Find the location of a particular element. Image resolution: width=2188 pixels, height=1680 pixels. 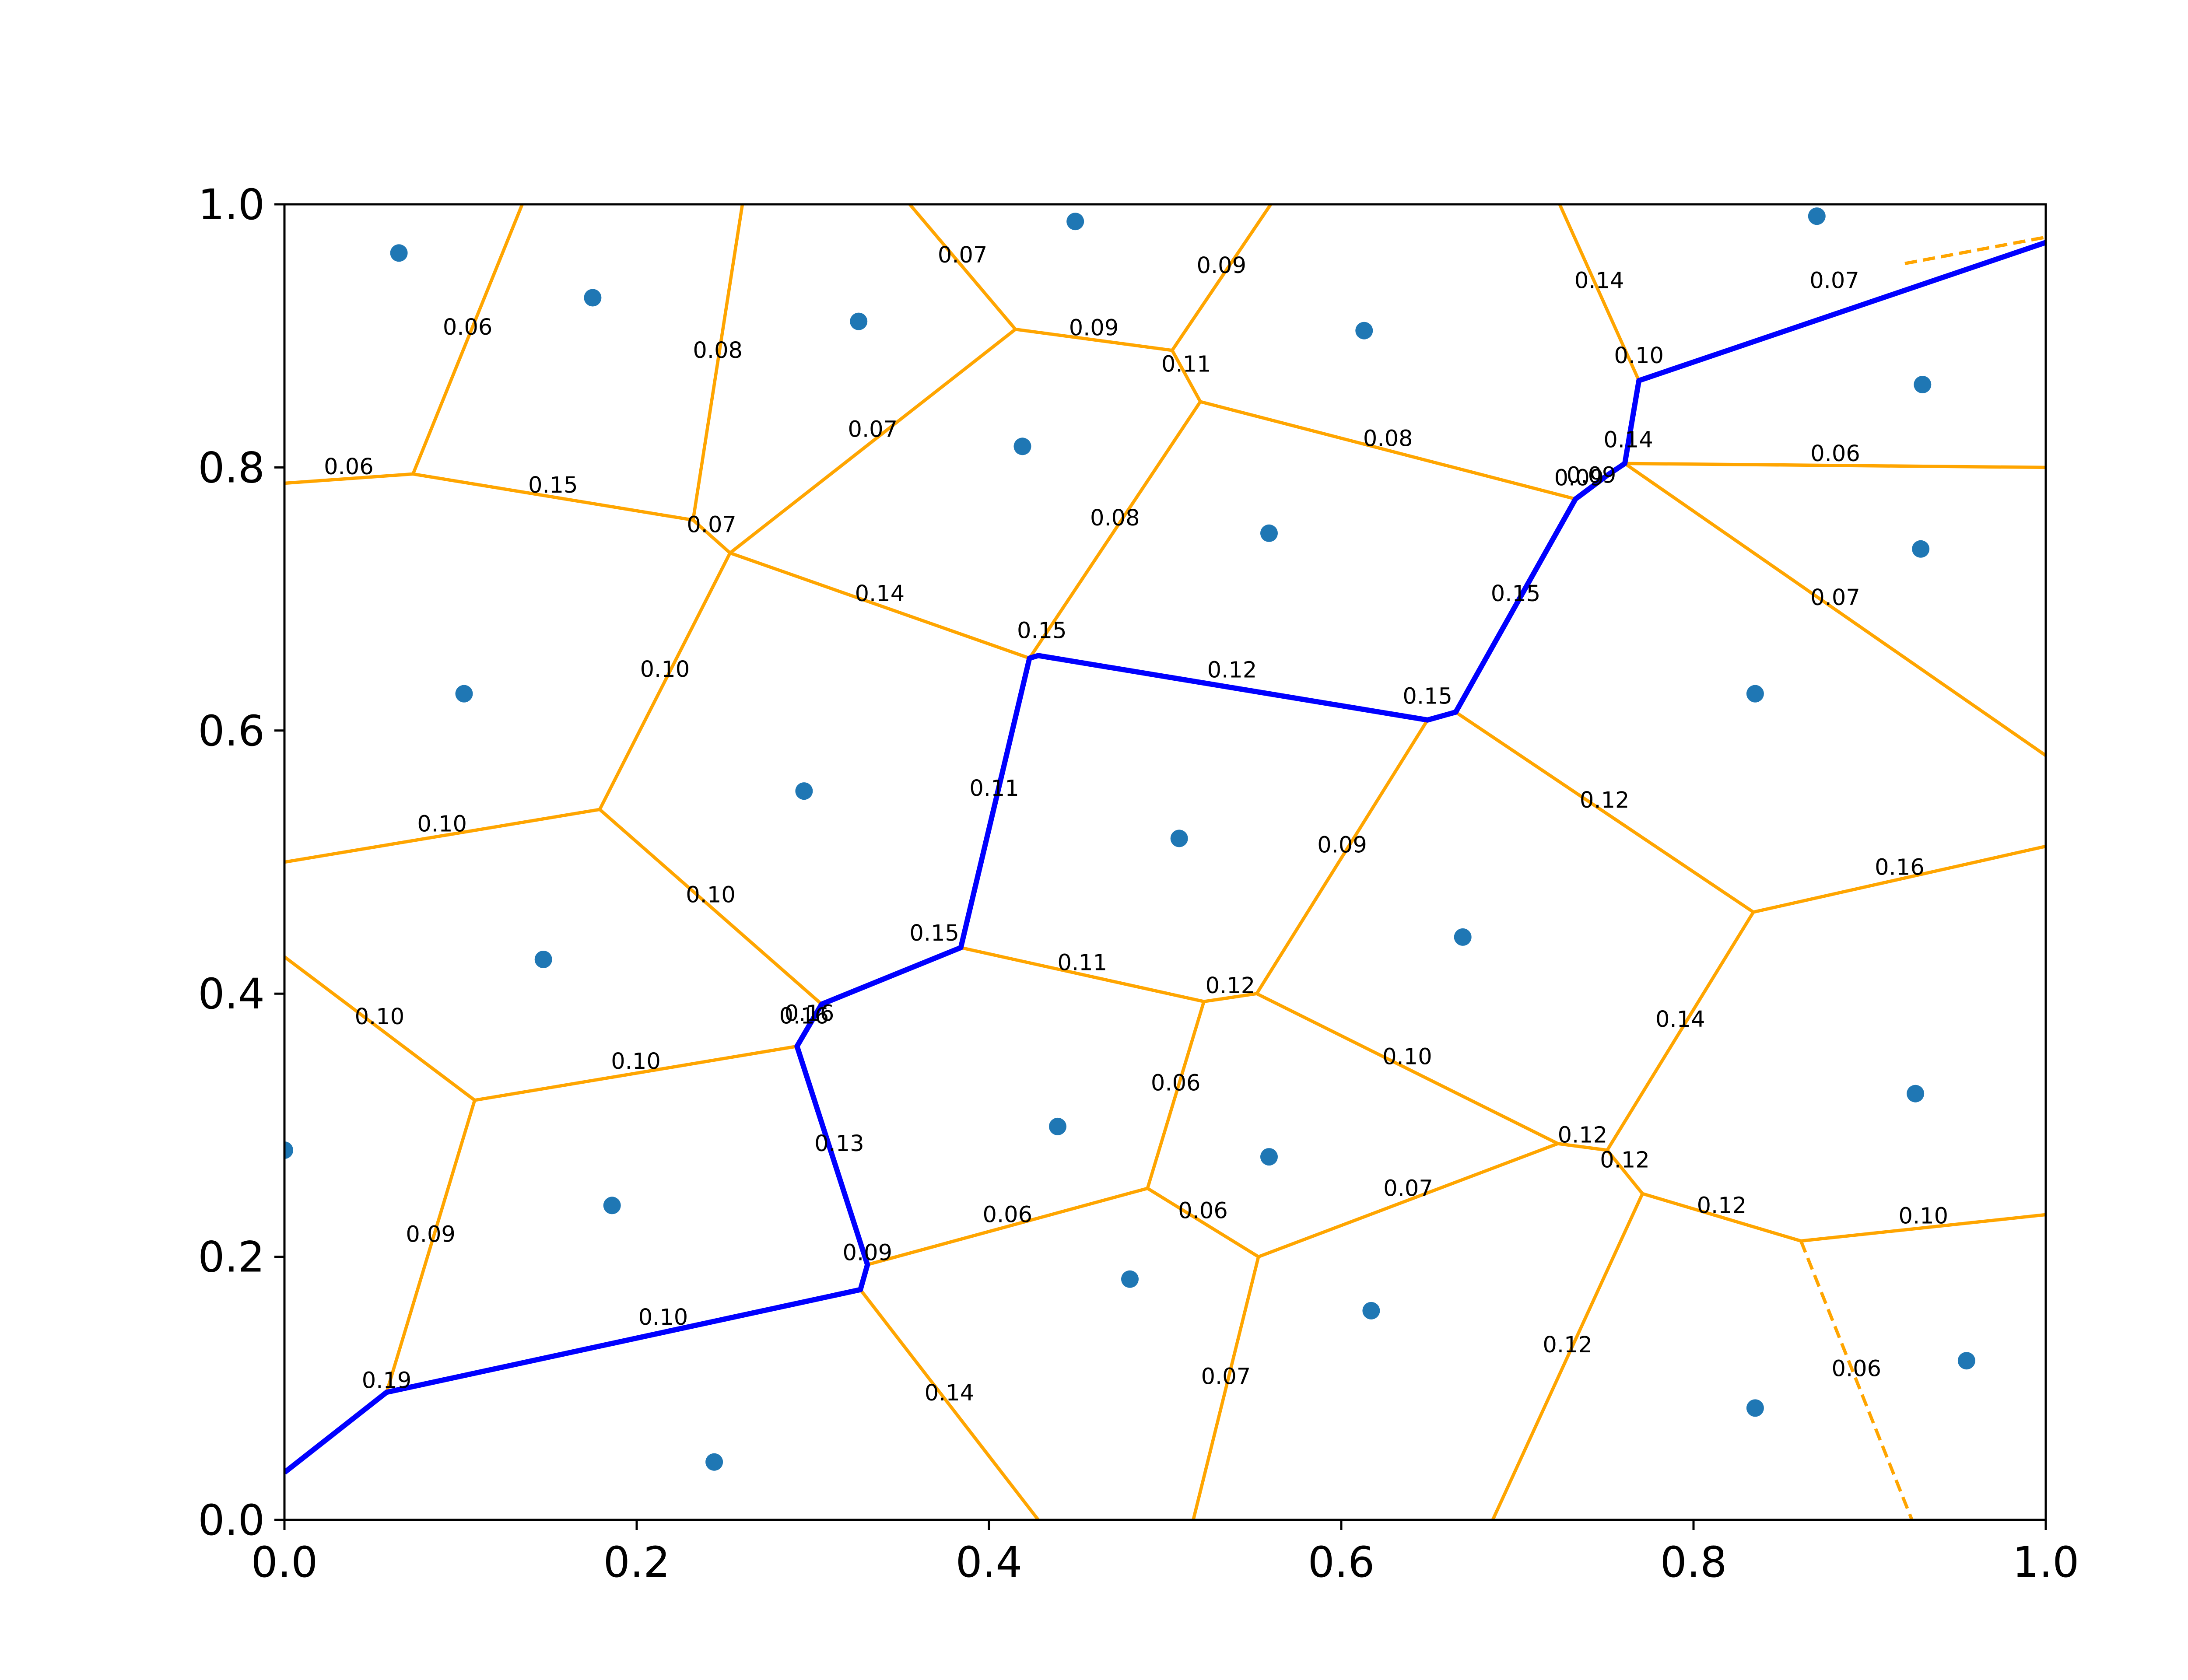

path-weight-label: 0.16 is located at coordinates (804, 1016).